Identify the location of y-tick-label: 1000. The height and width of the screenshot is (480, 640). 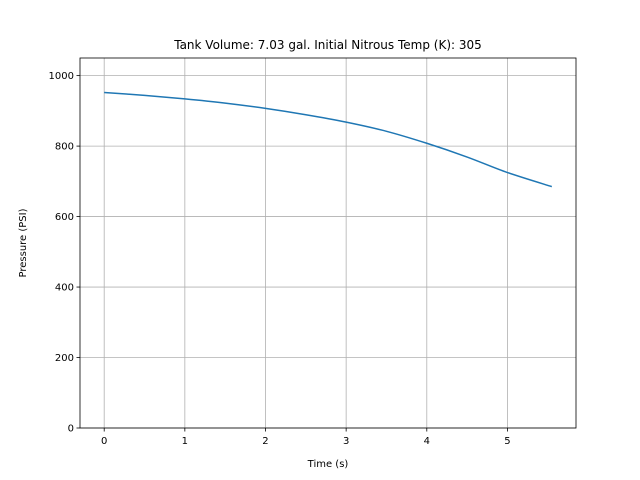
(61, 76).